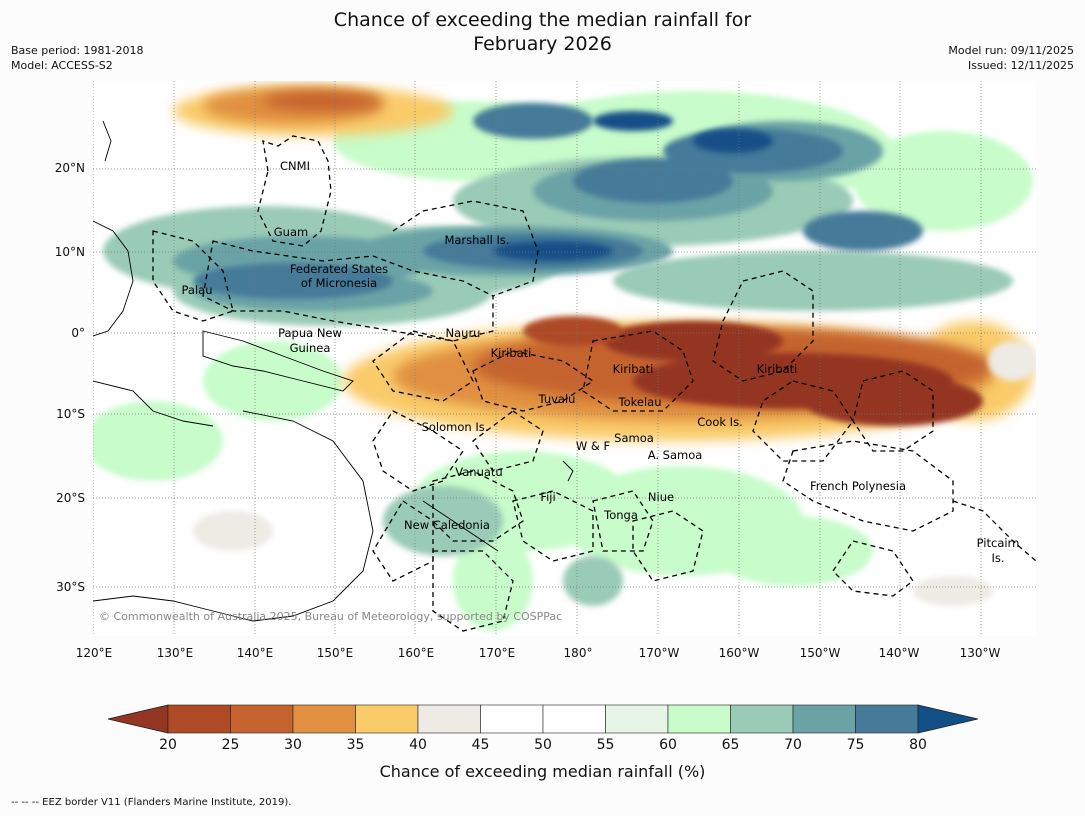 The image size is (1085, 816). I want to click on colorbar-extend-high, so click(948, 719).